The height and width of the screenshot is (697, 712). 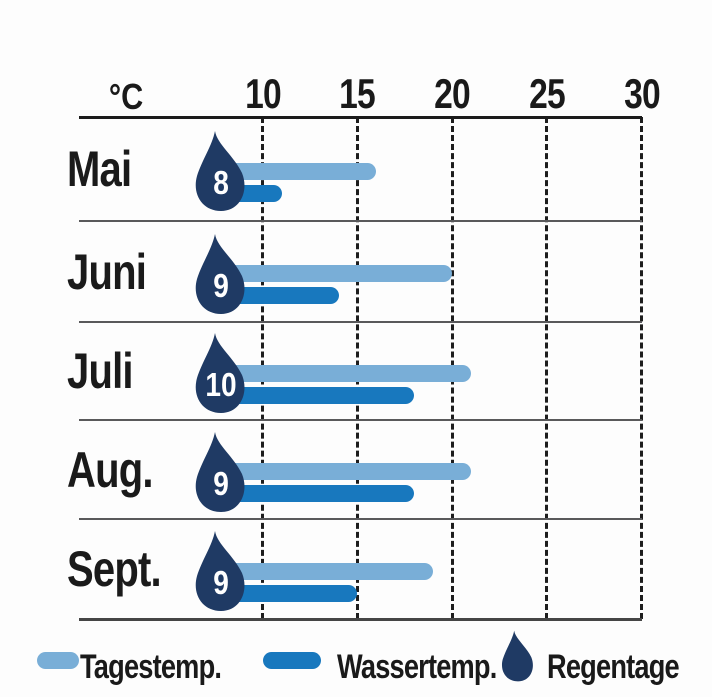 I want to click on axis-tick-label: 15, so click(x=358, y=93).